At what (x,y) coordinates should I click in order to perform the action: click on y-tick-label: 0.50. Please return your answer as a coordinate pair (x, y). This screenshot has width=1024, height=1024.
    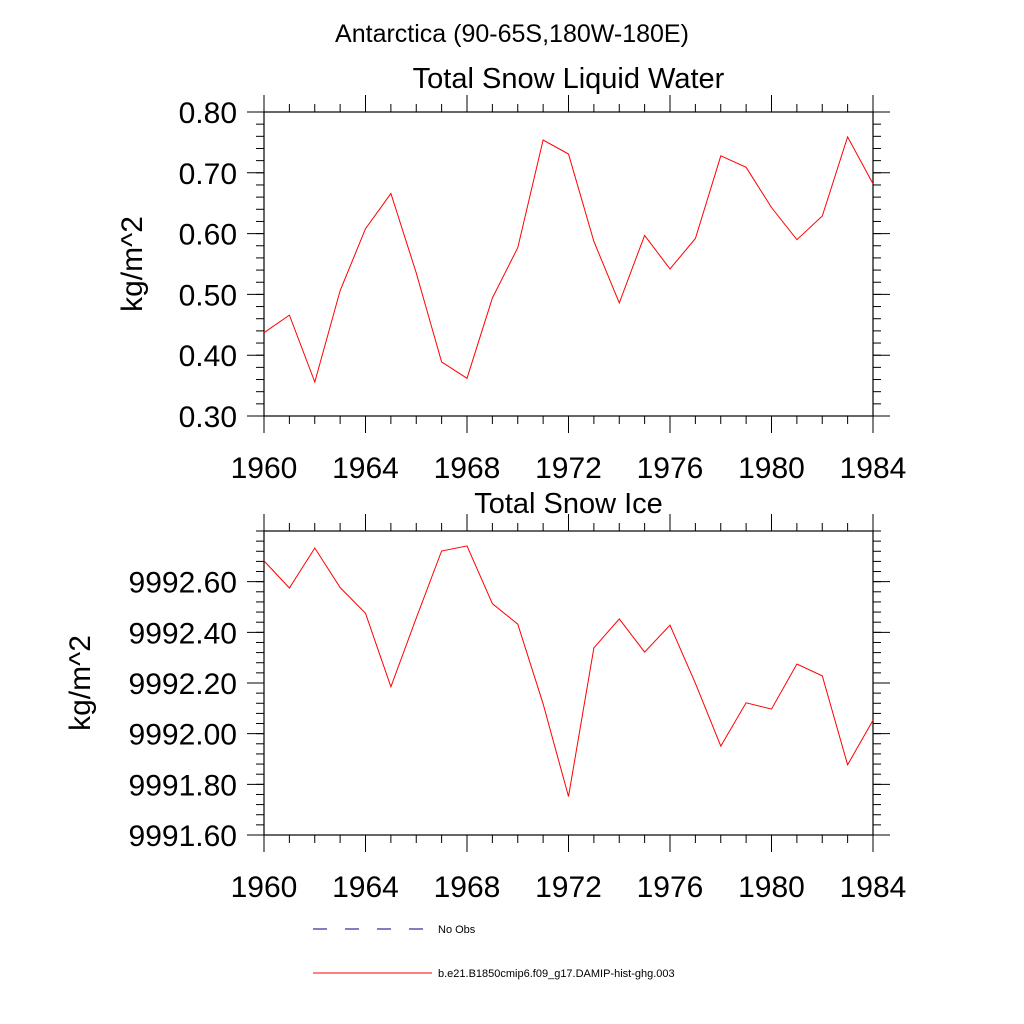
    Looking at the image, I should click on (208, 295).